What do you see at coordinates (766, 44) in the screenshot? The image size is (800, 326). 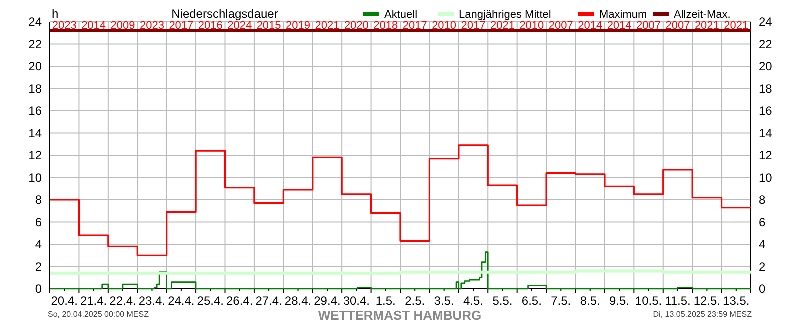 I see `y2-tick-label: 22` at bounding box center [766, 44].